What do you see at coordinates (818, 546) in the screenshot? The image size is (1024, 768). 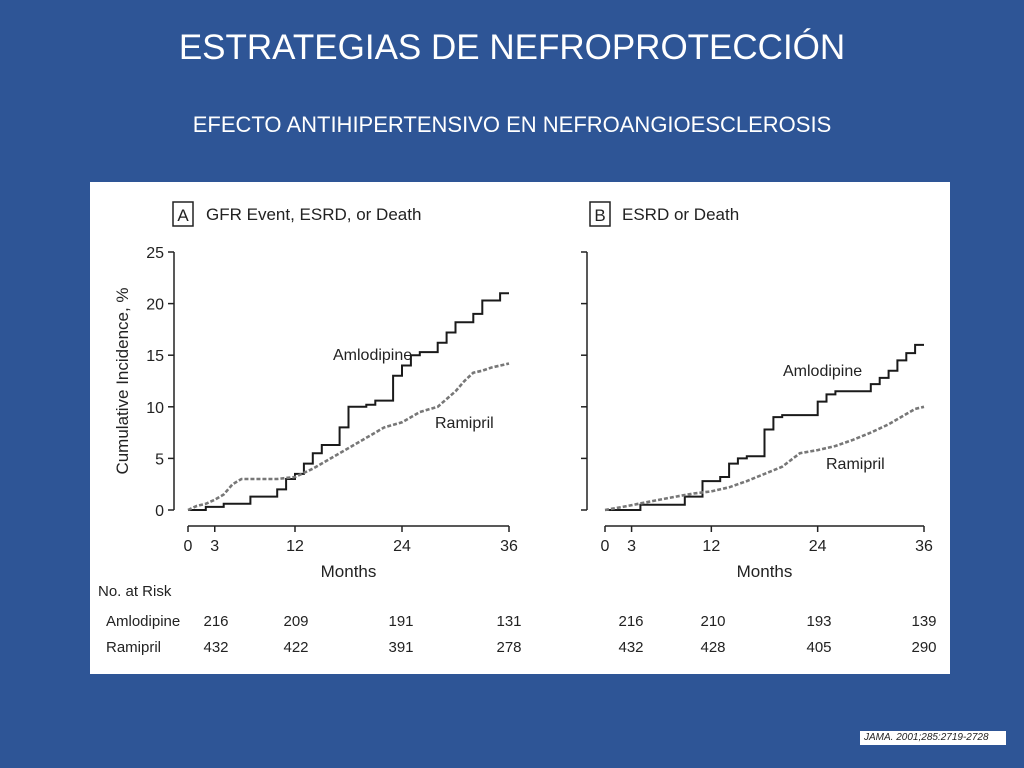 I see `panel-b-x-tick-label: 24` at bounding box center [818, 546].